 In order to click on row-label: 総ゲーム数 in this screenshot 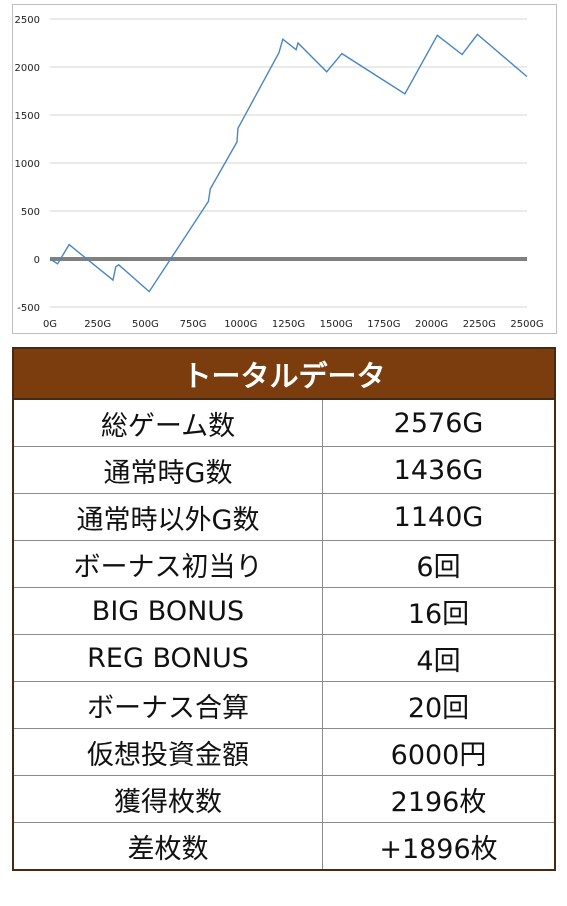, I will do `click(167, 422)`.